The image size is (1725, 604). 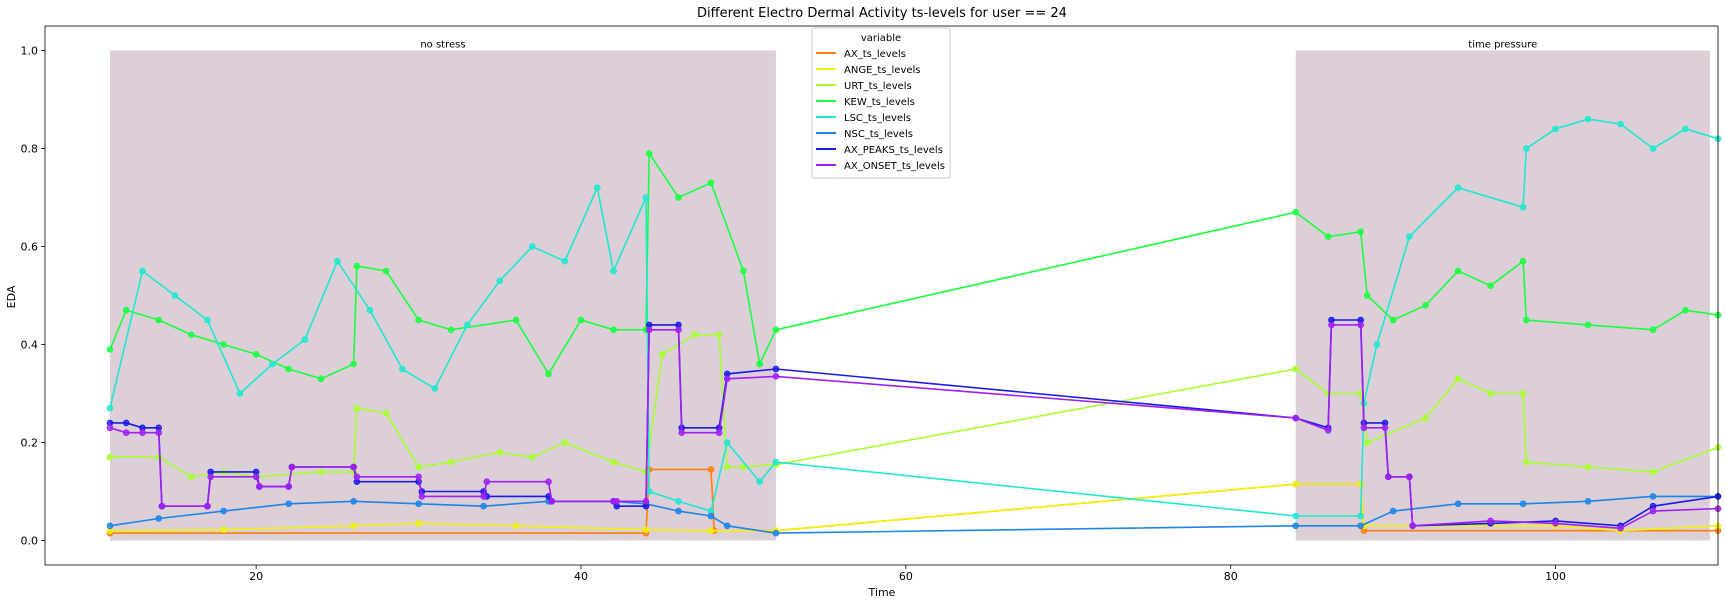 What do you see at coordinates (913, 514) in the screenshot?
I see `series-line-NSC_ts_levels` at bounding box center [913, 514].